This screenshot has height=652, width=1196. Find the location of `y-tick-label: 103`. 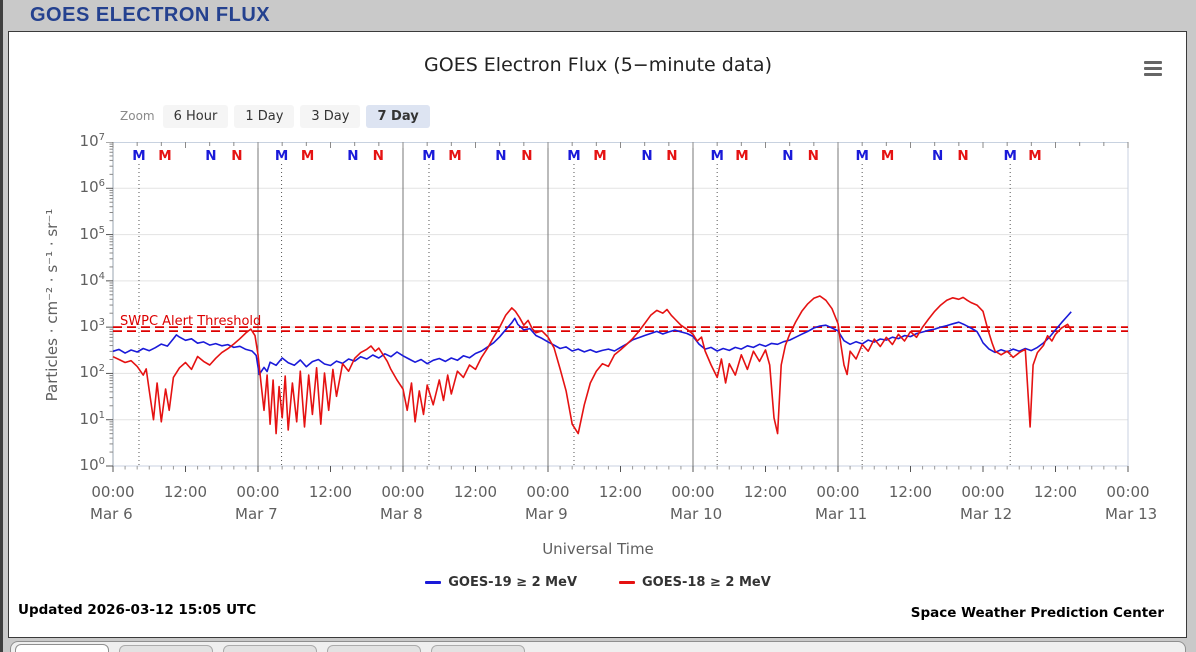

y-tick-label: 103 is located at coordinates (92, 326).